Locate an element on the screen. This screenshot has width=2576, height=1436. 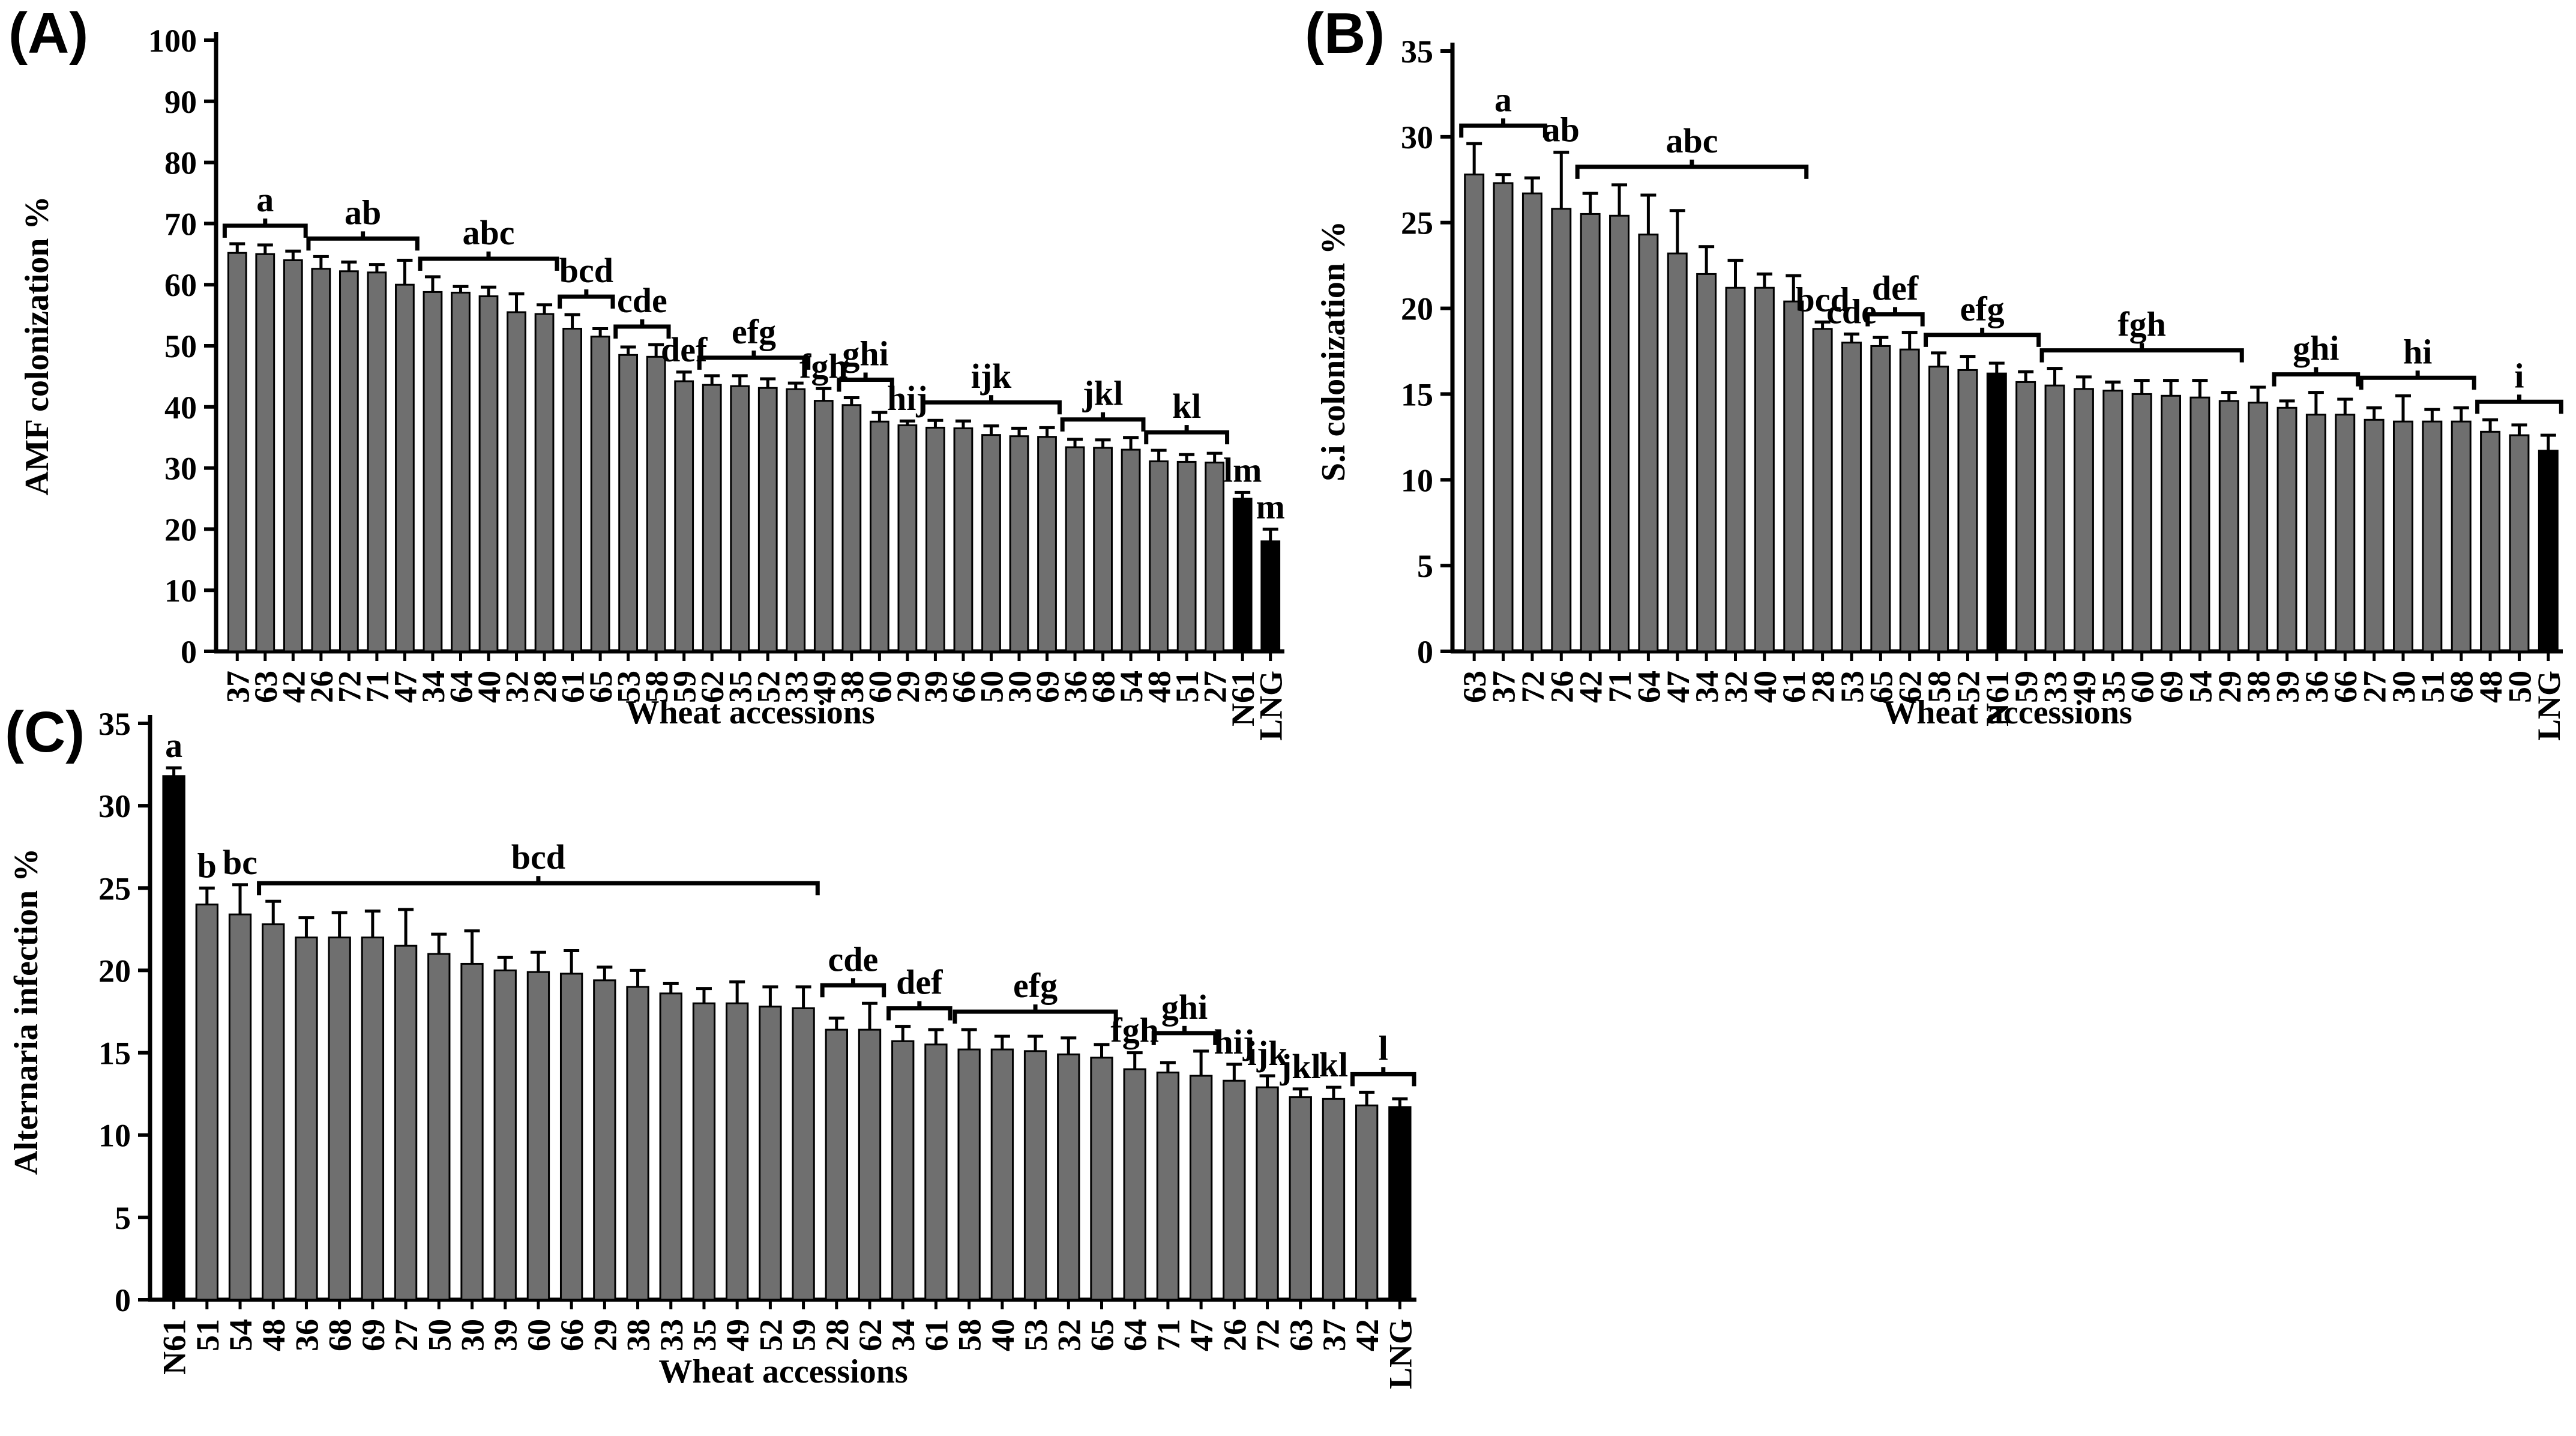
svg-text: jkl is located at coordinates (1301, 1066).